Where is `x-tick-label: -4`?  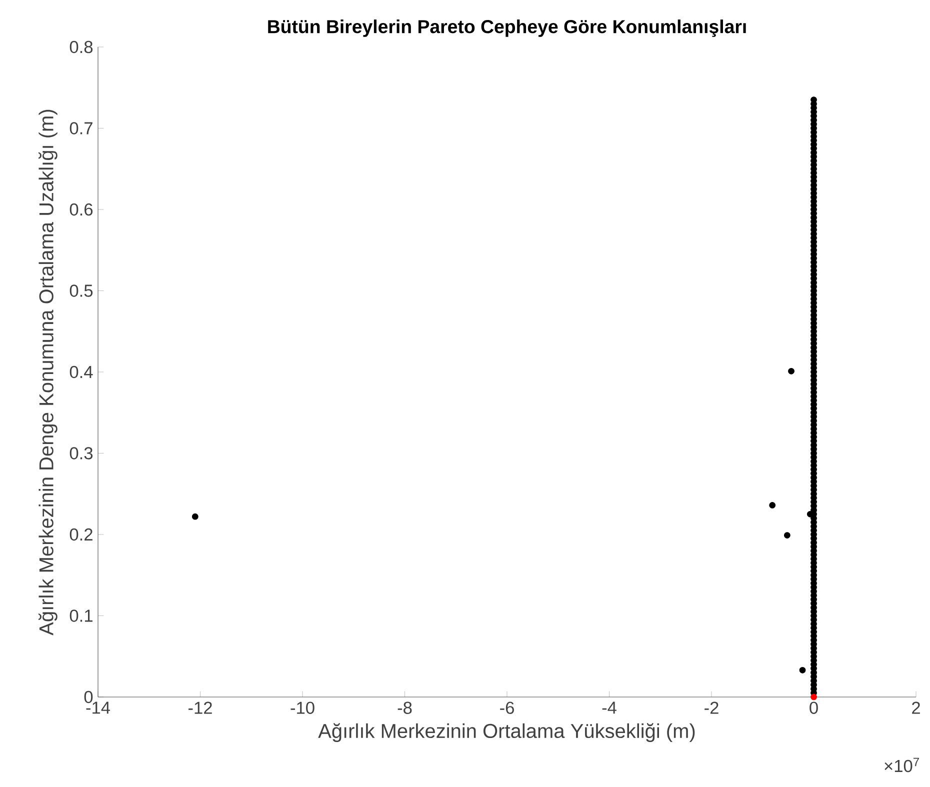 x-tick-label: -4 is located at coordinates (609, 708).